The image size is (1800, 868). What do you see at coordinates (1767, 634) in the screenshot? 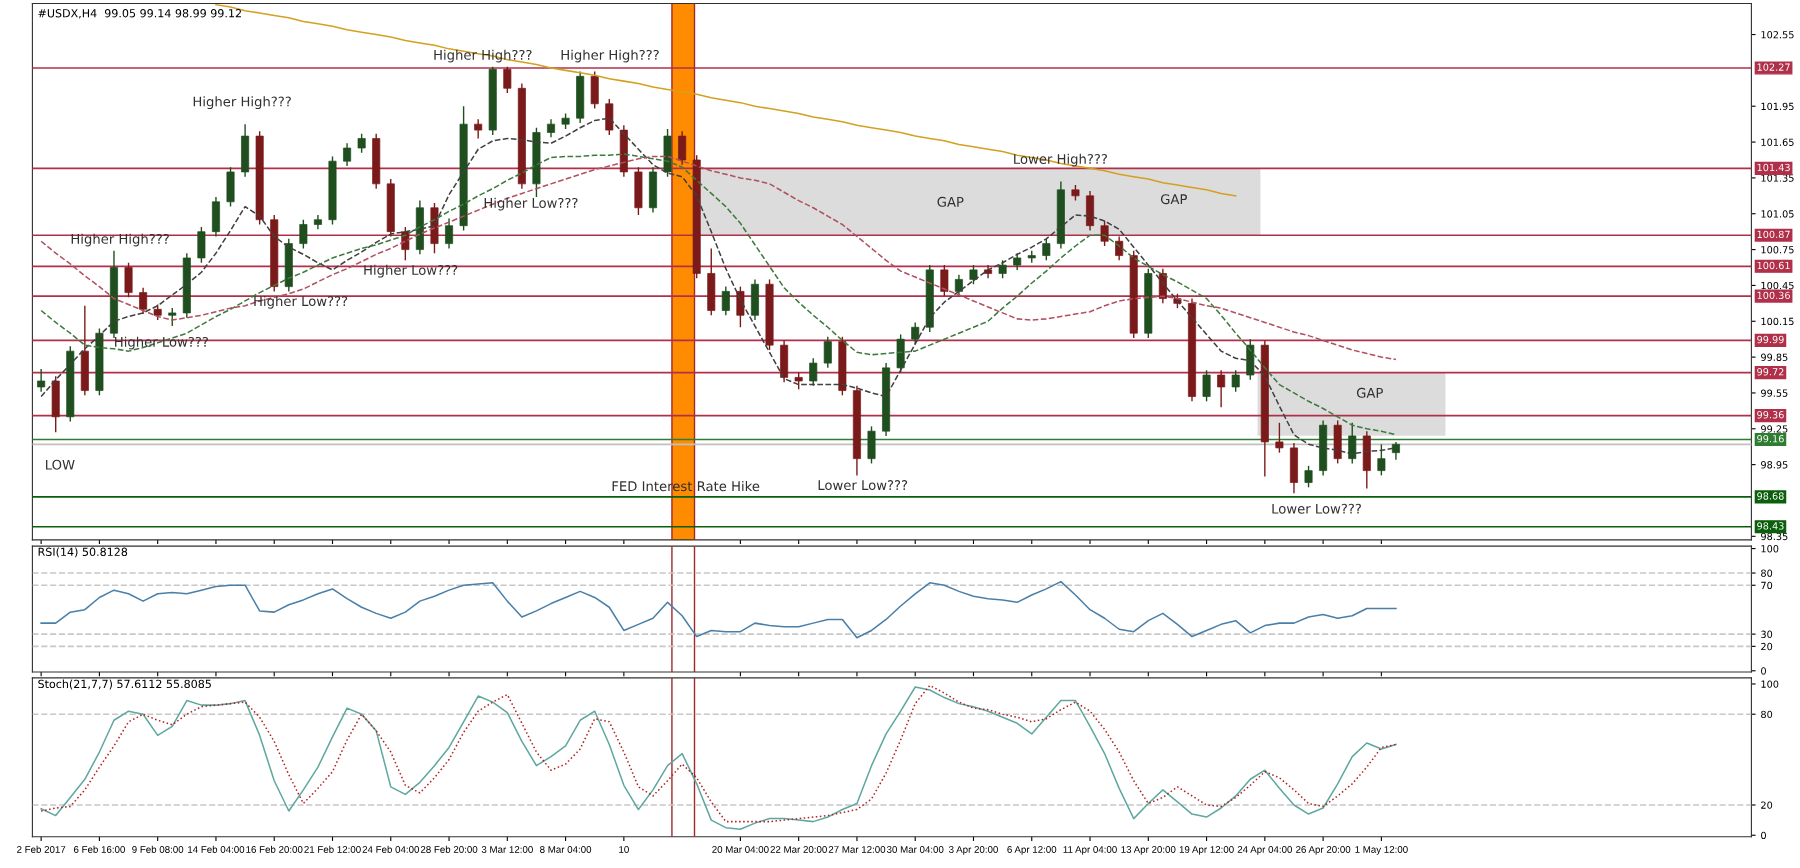
I see `y-tick-label: 30` at bounding box center [1767, 634].